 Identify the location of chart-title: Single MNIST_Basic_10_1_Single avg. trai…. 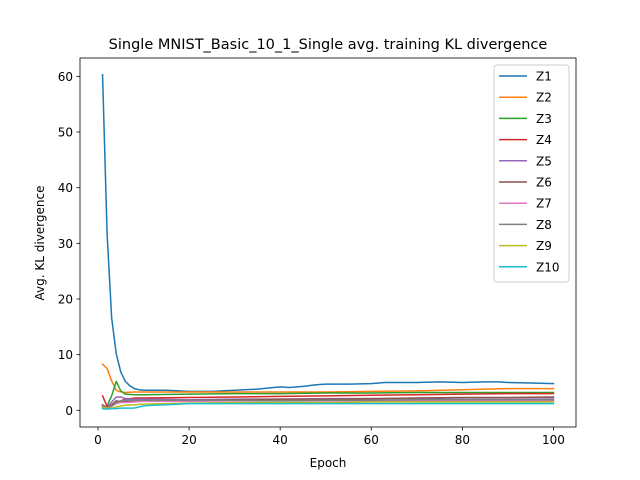
(328, 45).